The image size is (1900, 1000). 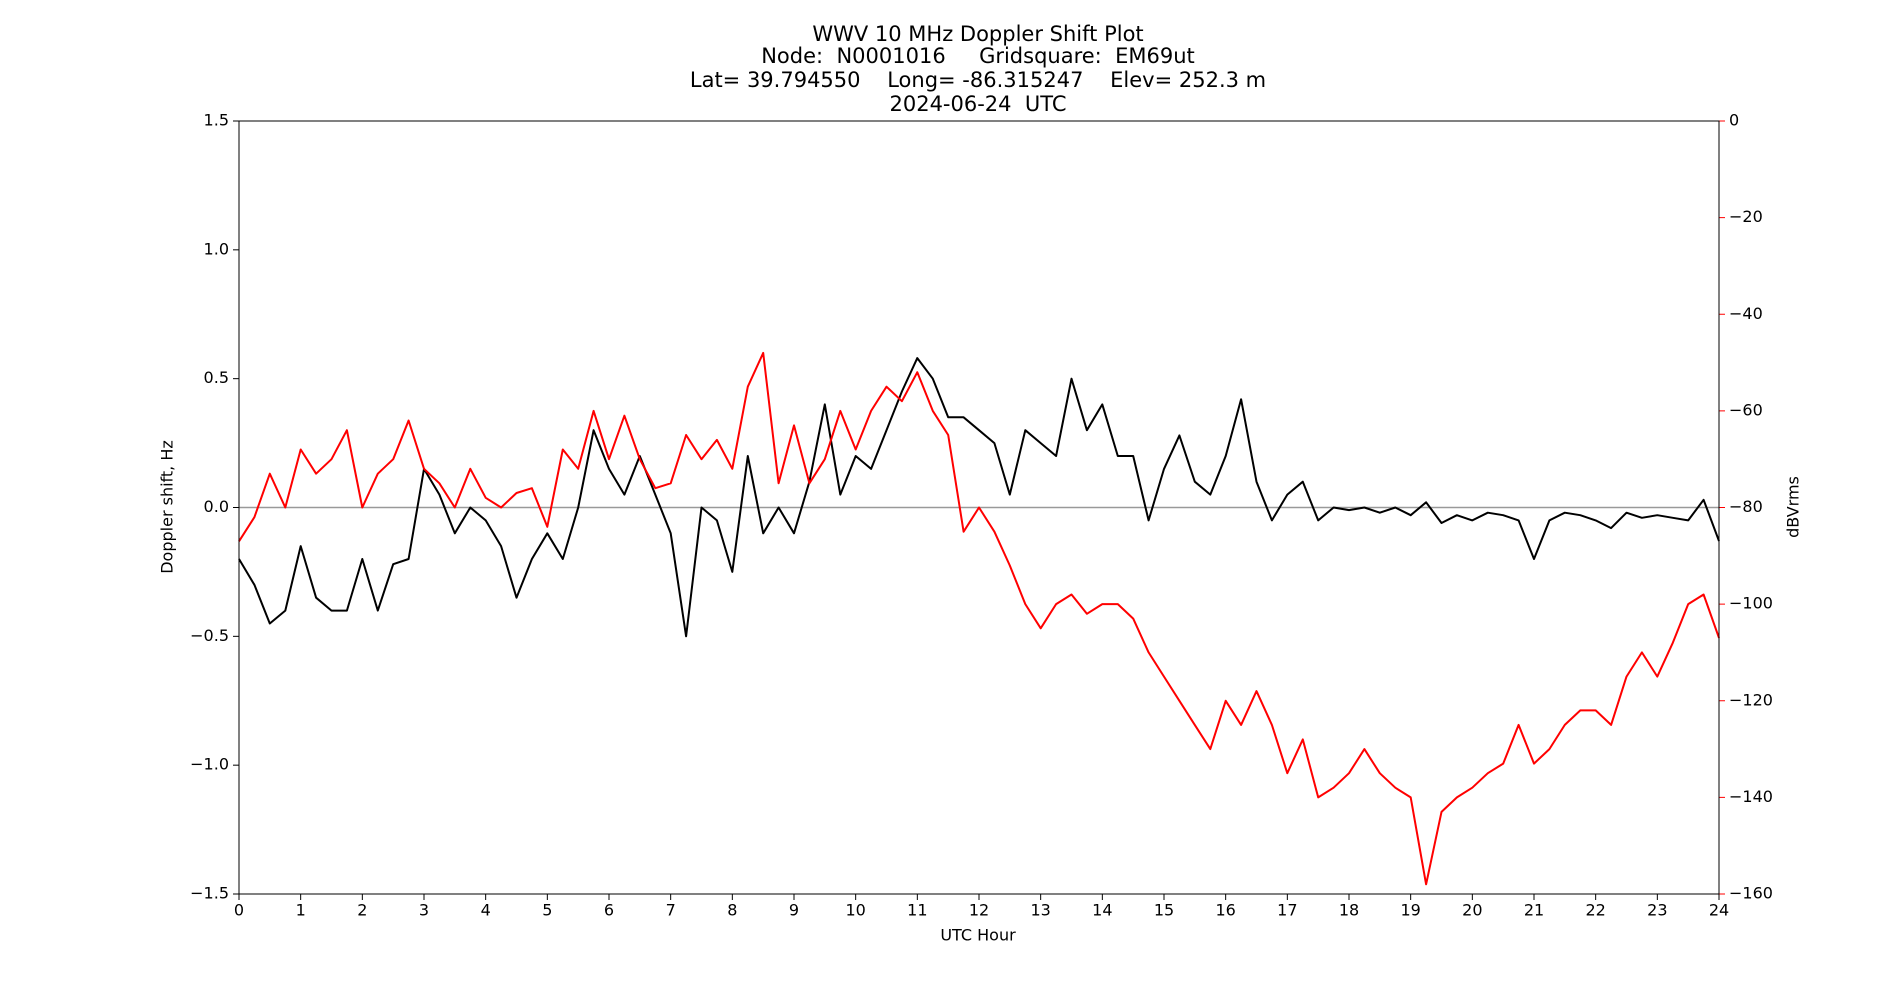 What do you see at coordinates (1719, 910) in the screenshot?
I see `x-tick-label: 24` at bounding box center [1719, 910].